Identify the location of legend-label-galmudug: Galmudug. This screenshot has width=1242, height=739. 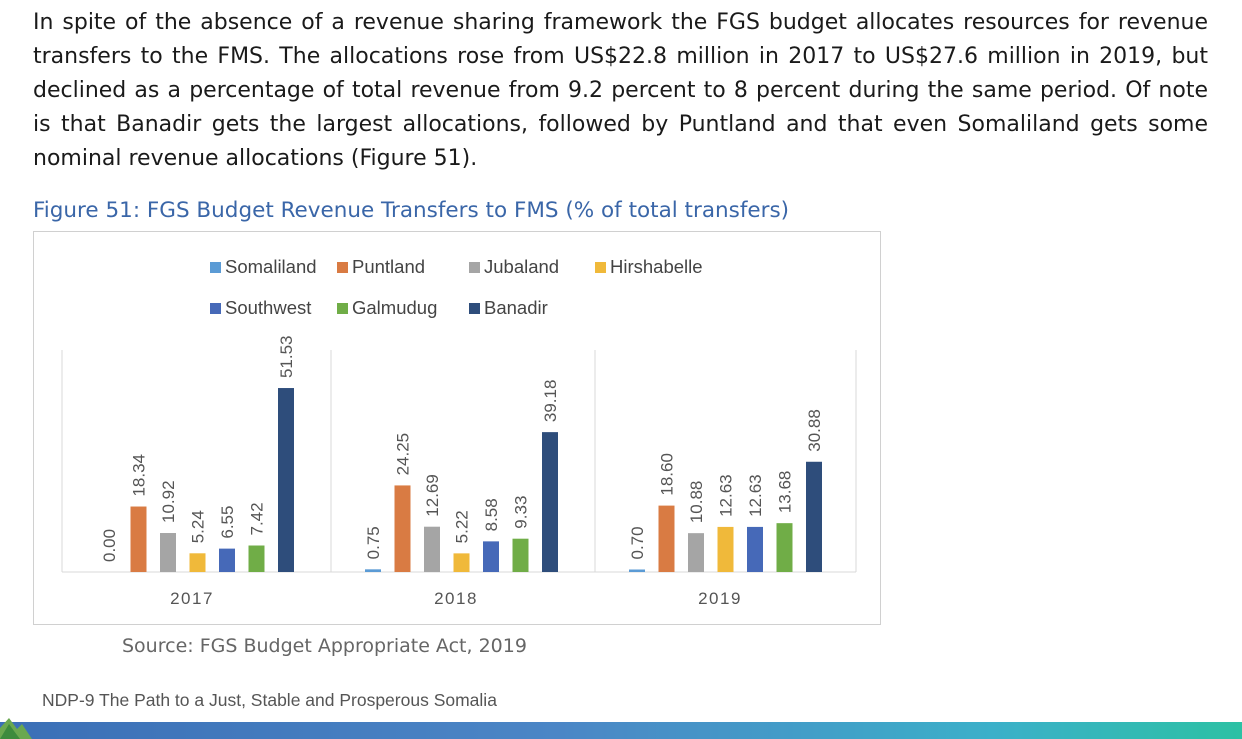
(394, 307).